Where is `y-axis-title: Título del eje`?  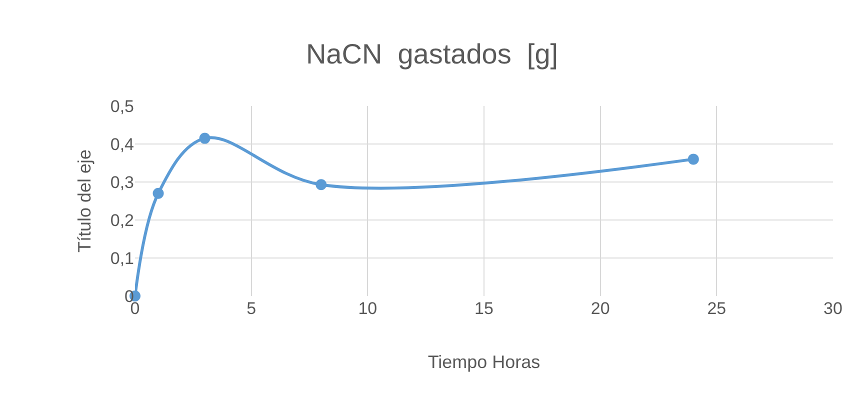 y-axis-title: Título del eje is located at coordinates (84, 201).